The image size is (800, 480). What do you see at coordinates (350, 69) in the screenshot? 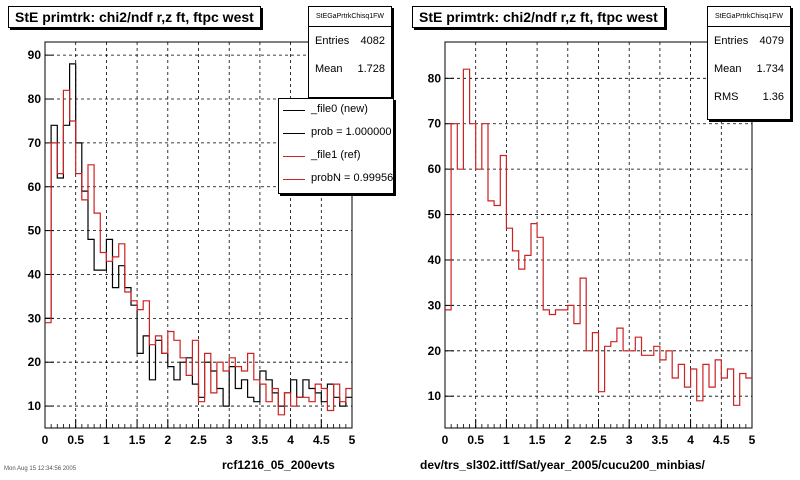
I see `left-stats-row-mean: Mean 1.728` at bounding box center [350, 69].